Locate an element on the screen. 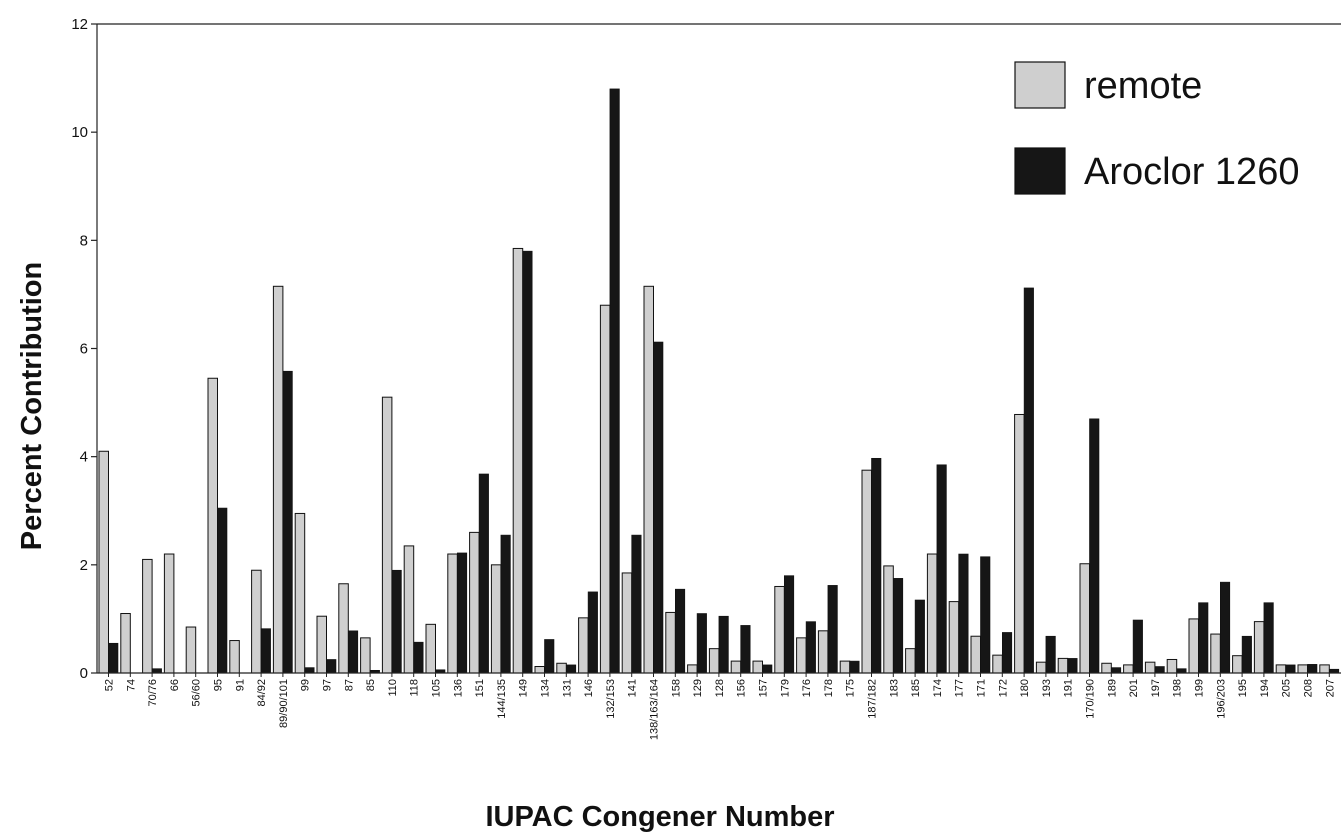 The height and width of the screenshot is (835, 1341). x-category-label: 132/153 is located at coordinates (611, 699).